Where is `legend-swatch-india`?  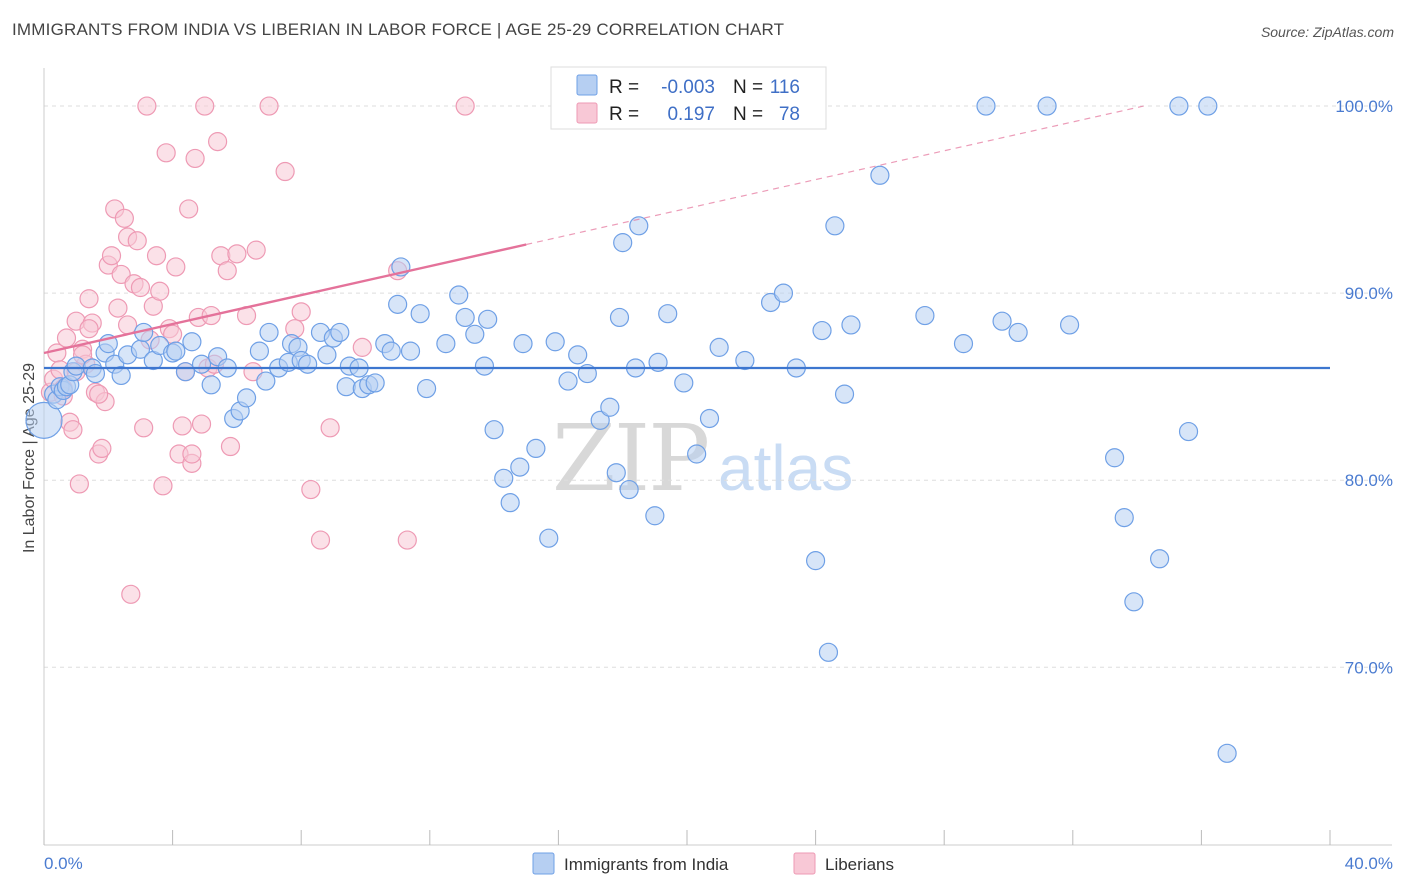 legend-swatch-india is located at coordinates (543, 863).